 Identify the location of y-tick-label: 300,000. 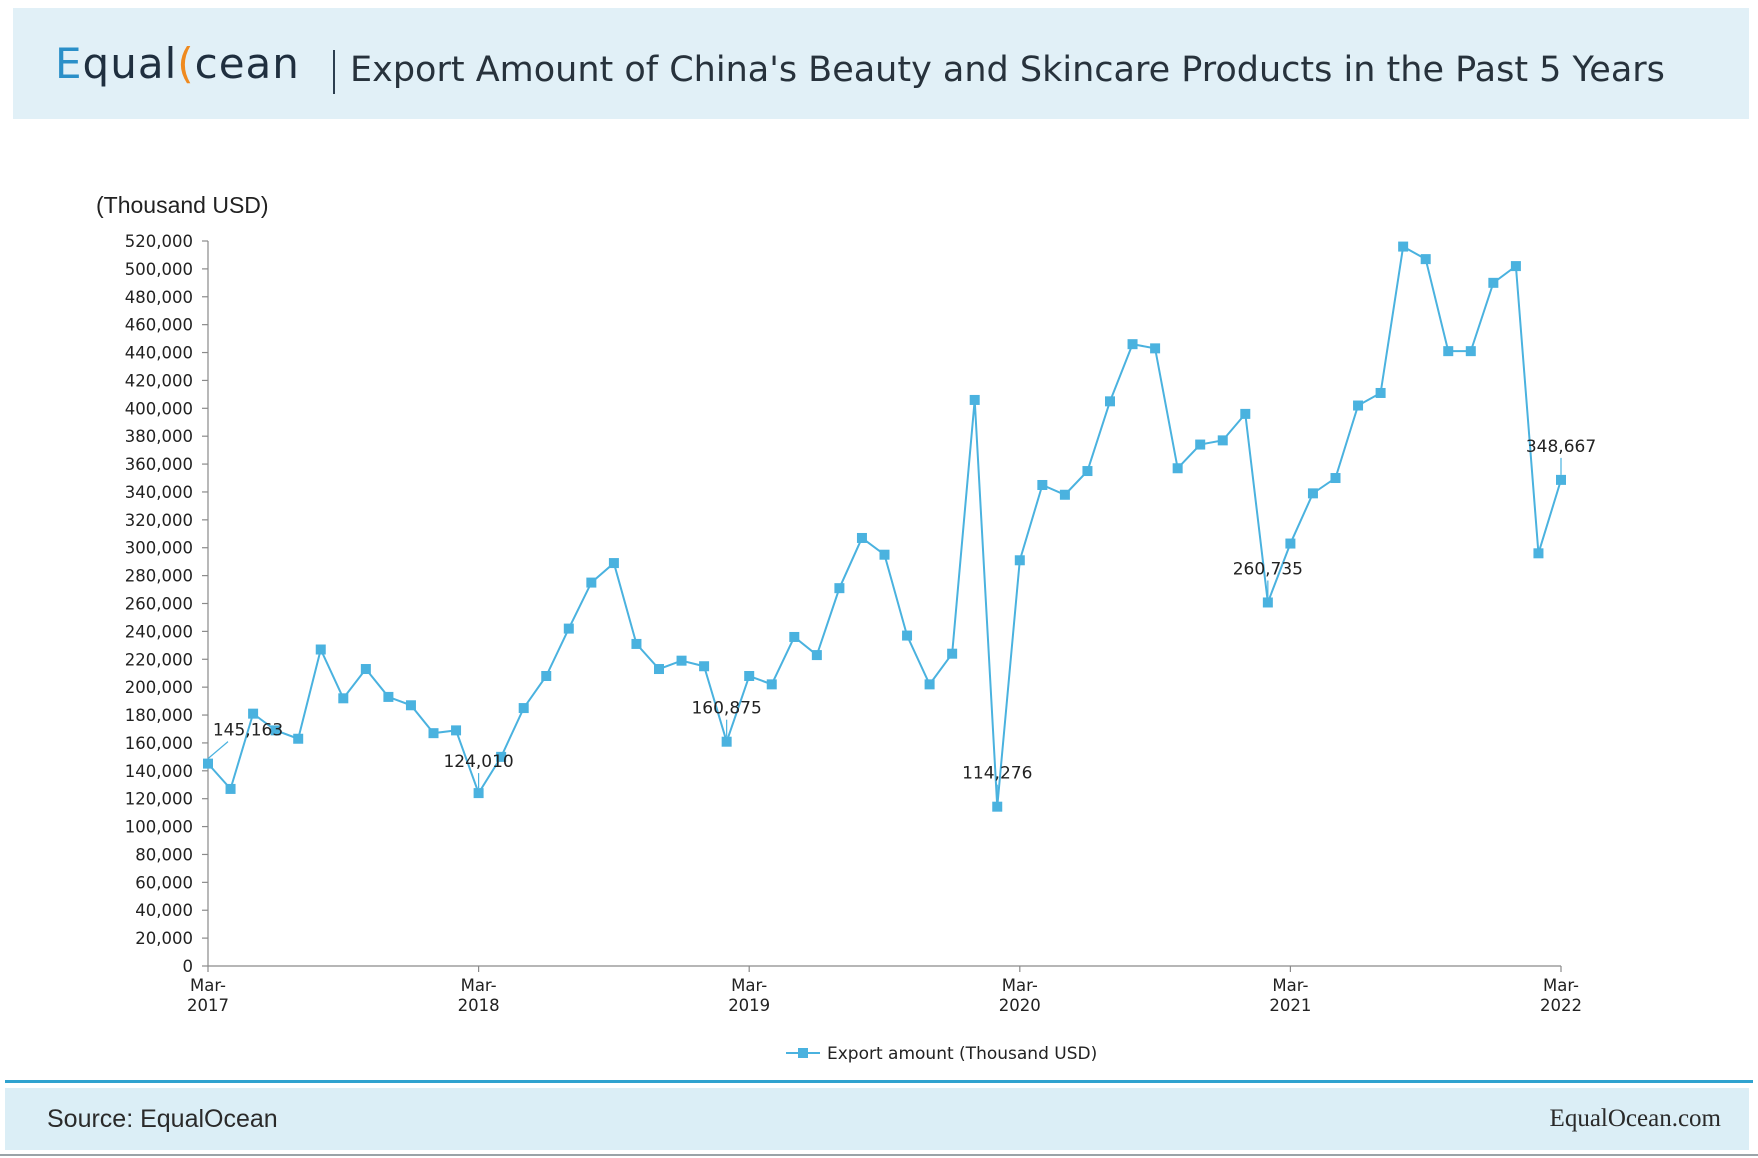
(159, 548).